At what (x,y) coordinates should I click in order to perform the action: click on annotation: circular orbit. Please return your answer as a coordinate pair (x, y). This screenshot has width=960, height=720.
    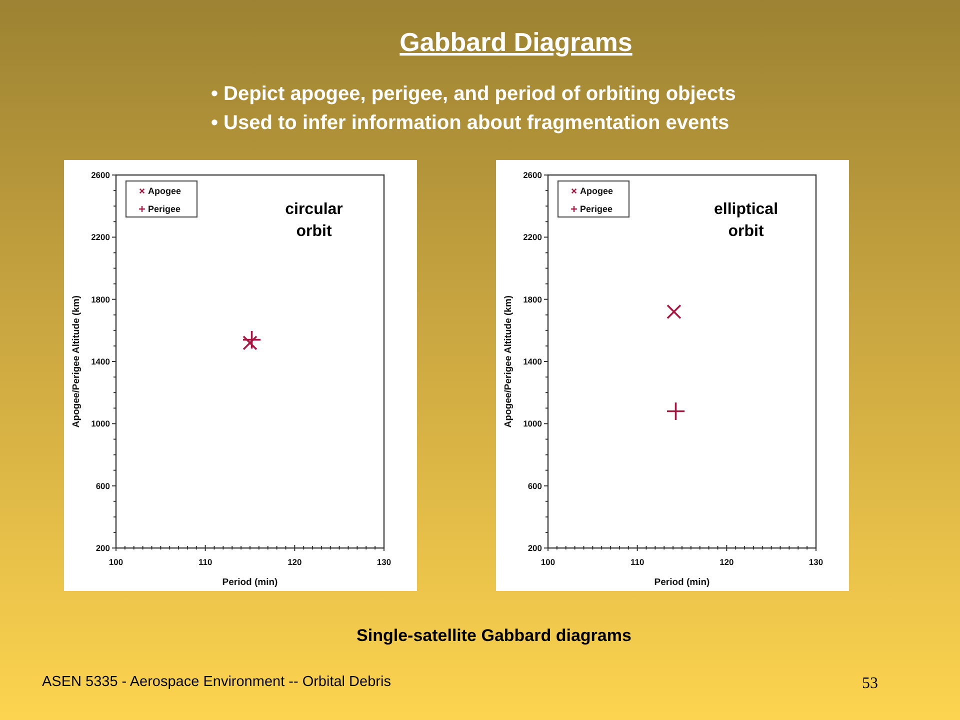
    Looking at the image, I should click on (314, 220).